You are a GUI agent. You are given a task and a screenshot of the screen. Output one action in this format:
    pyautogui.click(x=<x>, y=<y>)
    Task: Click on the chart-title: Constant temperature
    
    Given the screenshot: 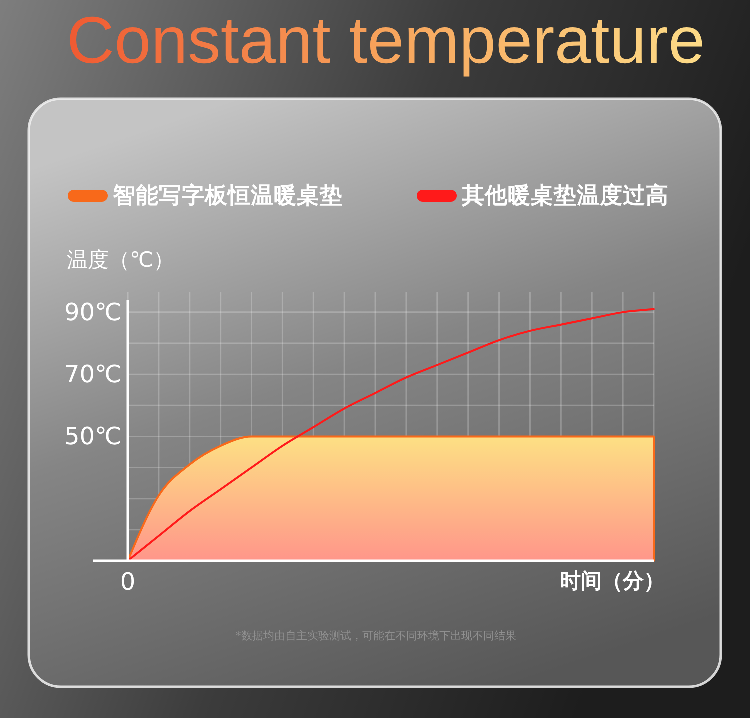 What is the action you would take?
    pyautogui.click(x=386, y=40)
    